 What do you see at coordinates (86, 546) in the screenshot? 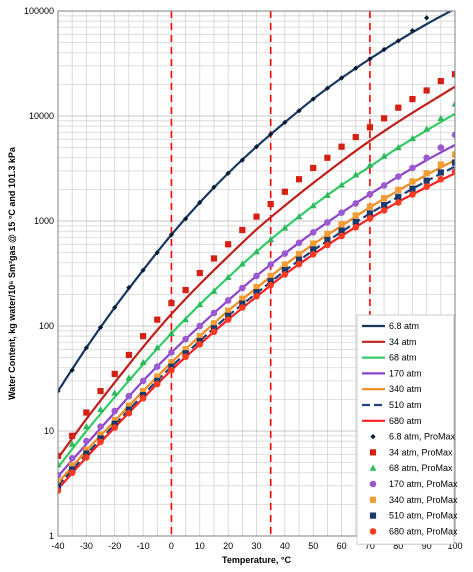
I see `x-tick-label: -30` at bounding box center [86, 546].